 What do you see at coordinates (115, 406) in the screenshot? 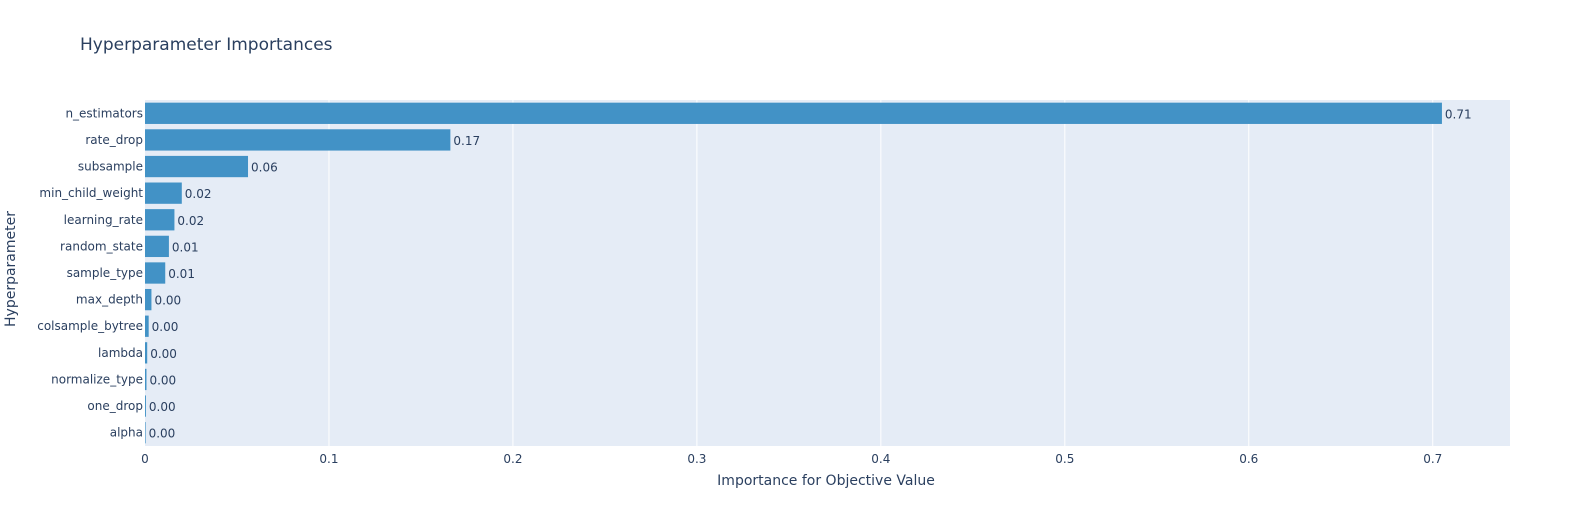
I see `y-tick-label: one_drop` at bounding box center [115, 406].